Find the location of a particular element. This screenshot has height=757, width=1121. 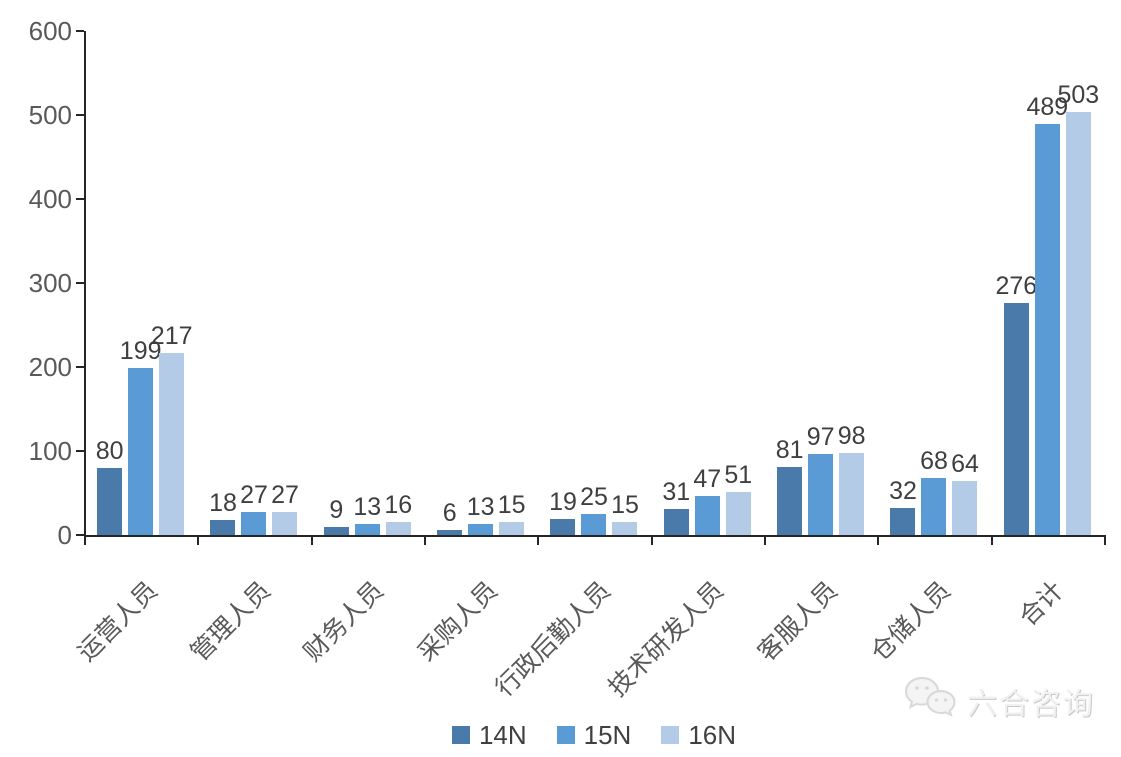

bar-value-label: 51 is located at coordinates (738, 475).